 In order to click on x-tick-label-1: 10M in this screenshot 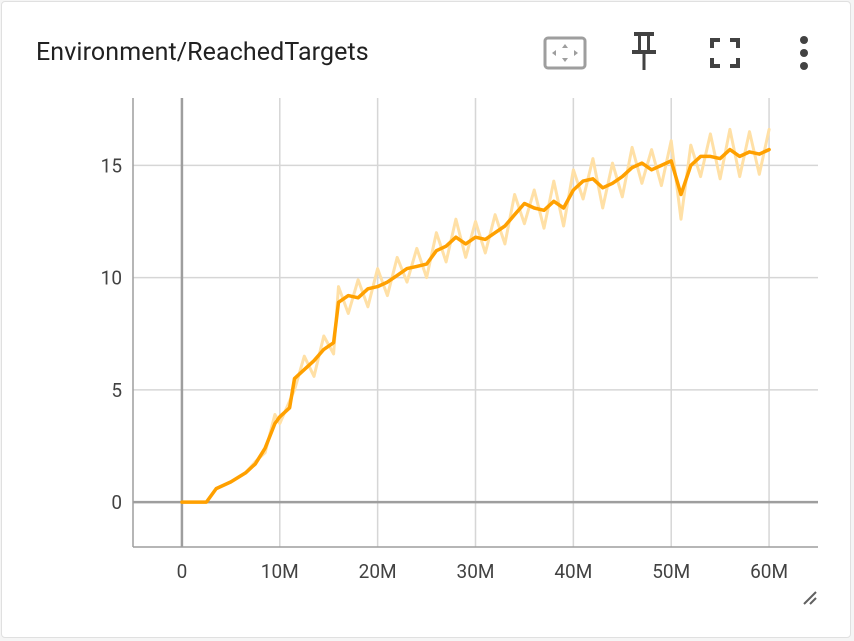, I will do `click(280, 571)`.